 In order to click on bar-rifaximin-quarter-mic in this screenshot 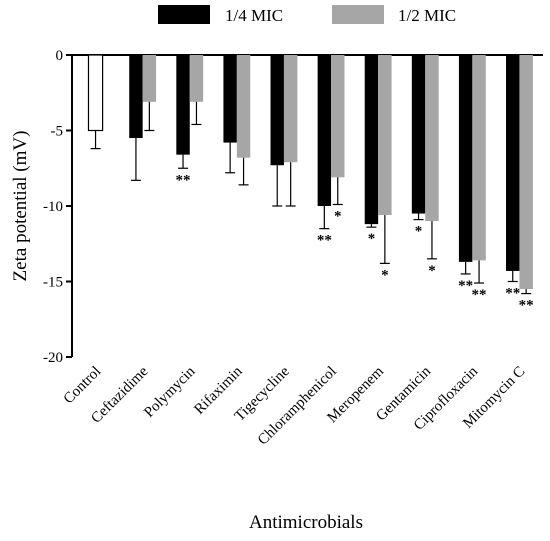, I will do `click(230, 99)`.